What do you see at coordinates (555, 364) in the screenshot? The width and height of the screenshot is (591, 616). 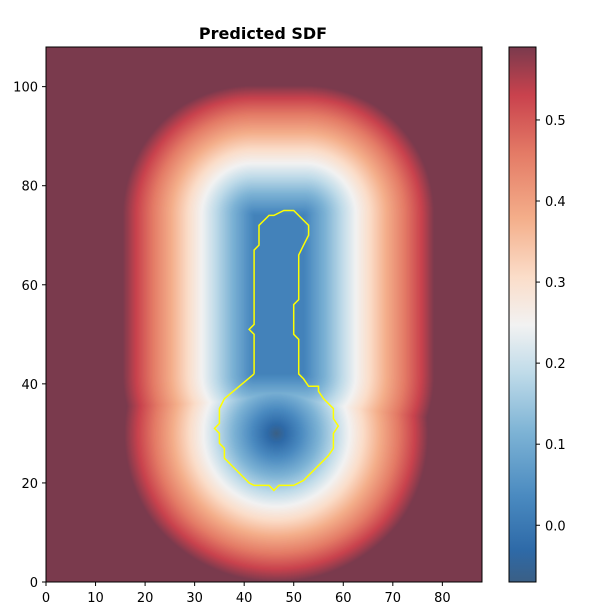 I see `colorbar-tick-label: 0.2` at bounding box center [555, 364].